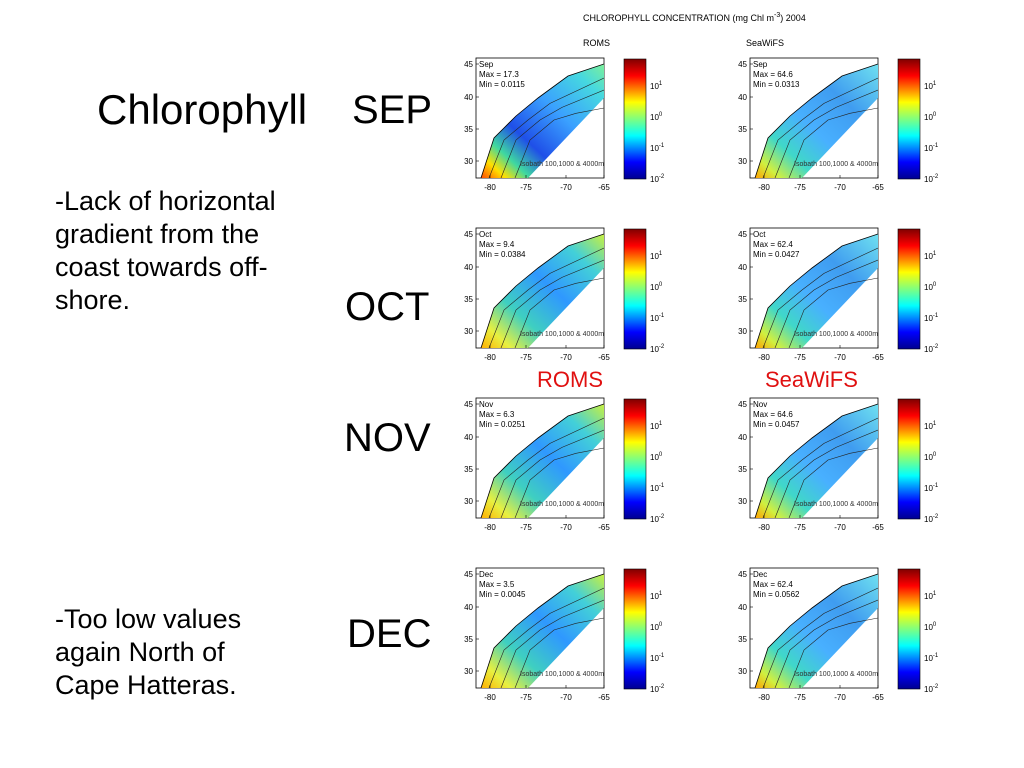 Image resolution: width=1024 pixels, height=768 pixels. Describe the element at coordinates (497, 414) in the screenshot. I see `panel-max: Max = 6.3` at that location.